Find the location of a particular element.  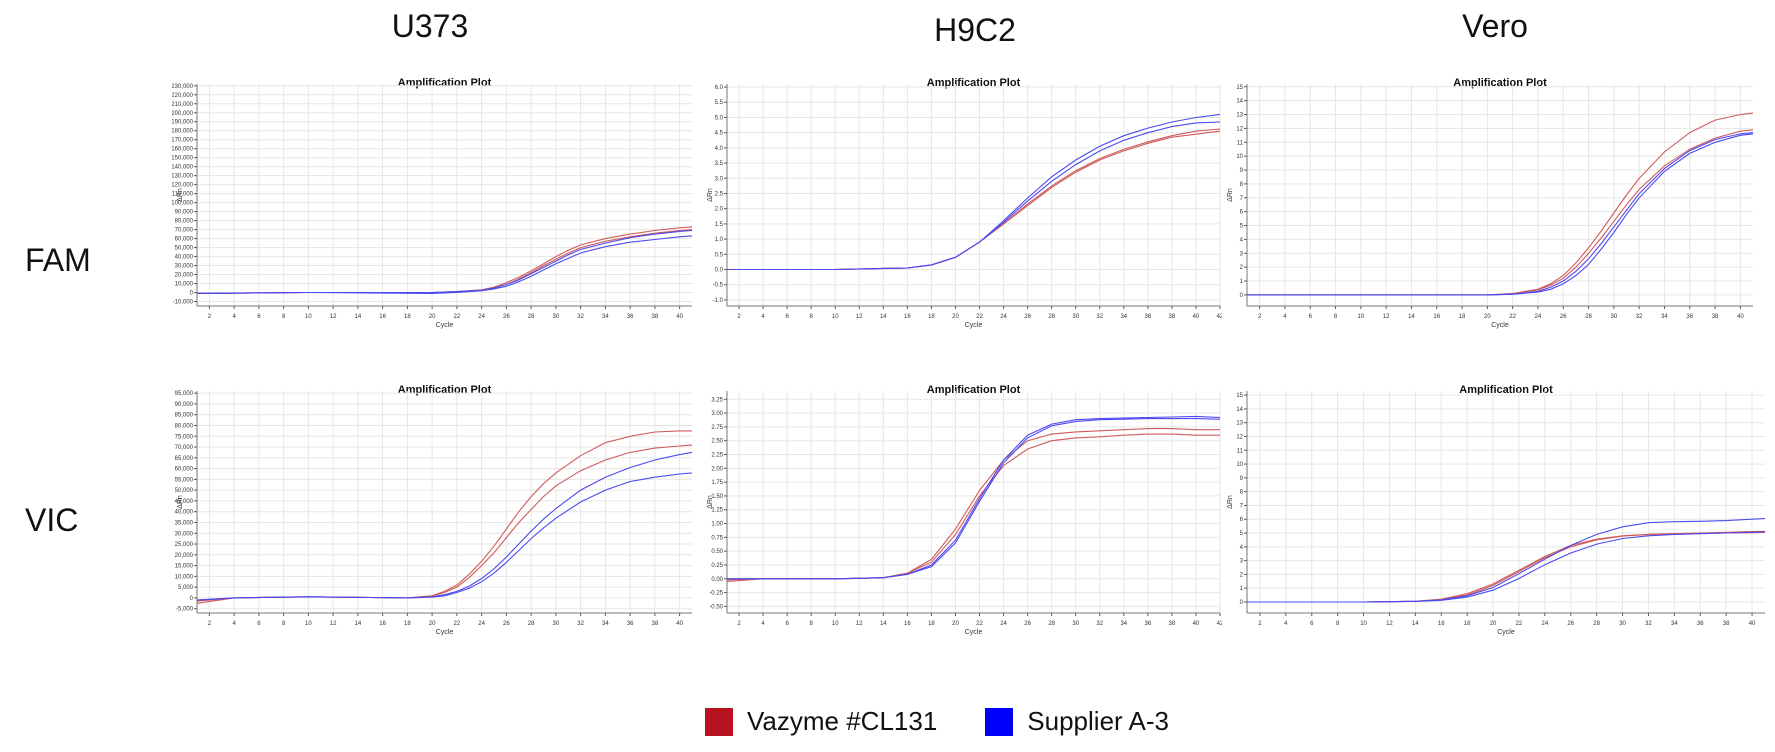

y-tick-label: 230,000 is located at coordinates (183, 87).